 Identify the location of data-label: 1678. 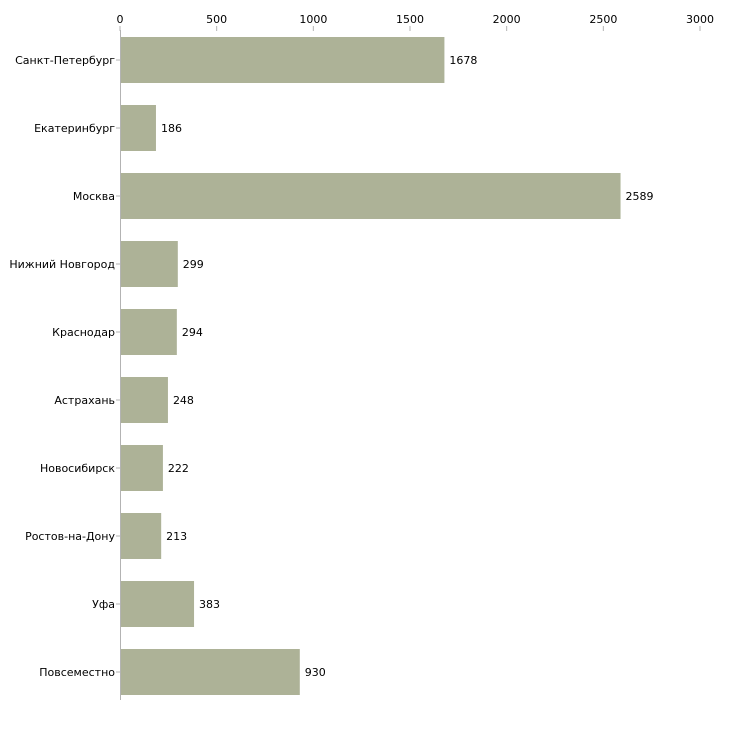
(463, 60).